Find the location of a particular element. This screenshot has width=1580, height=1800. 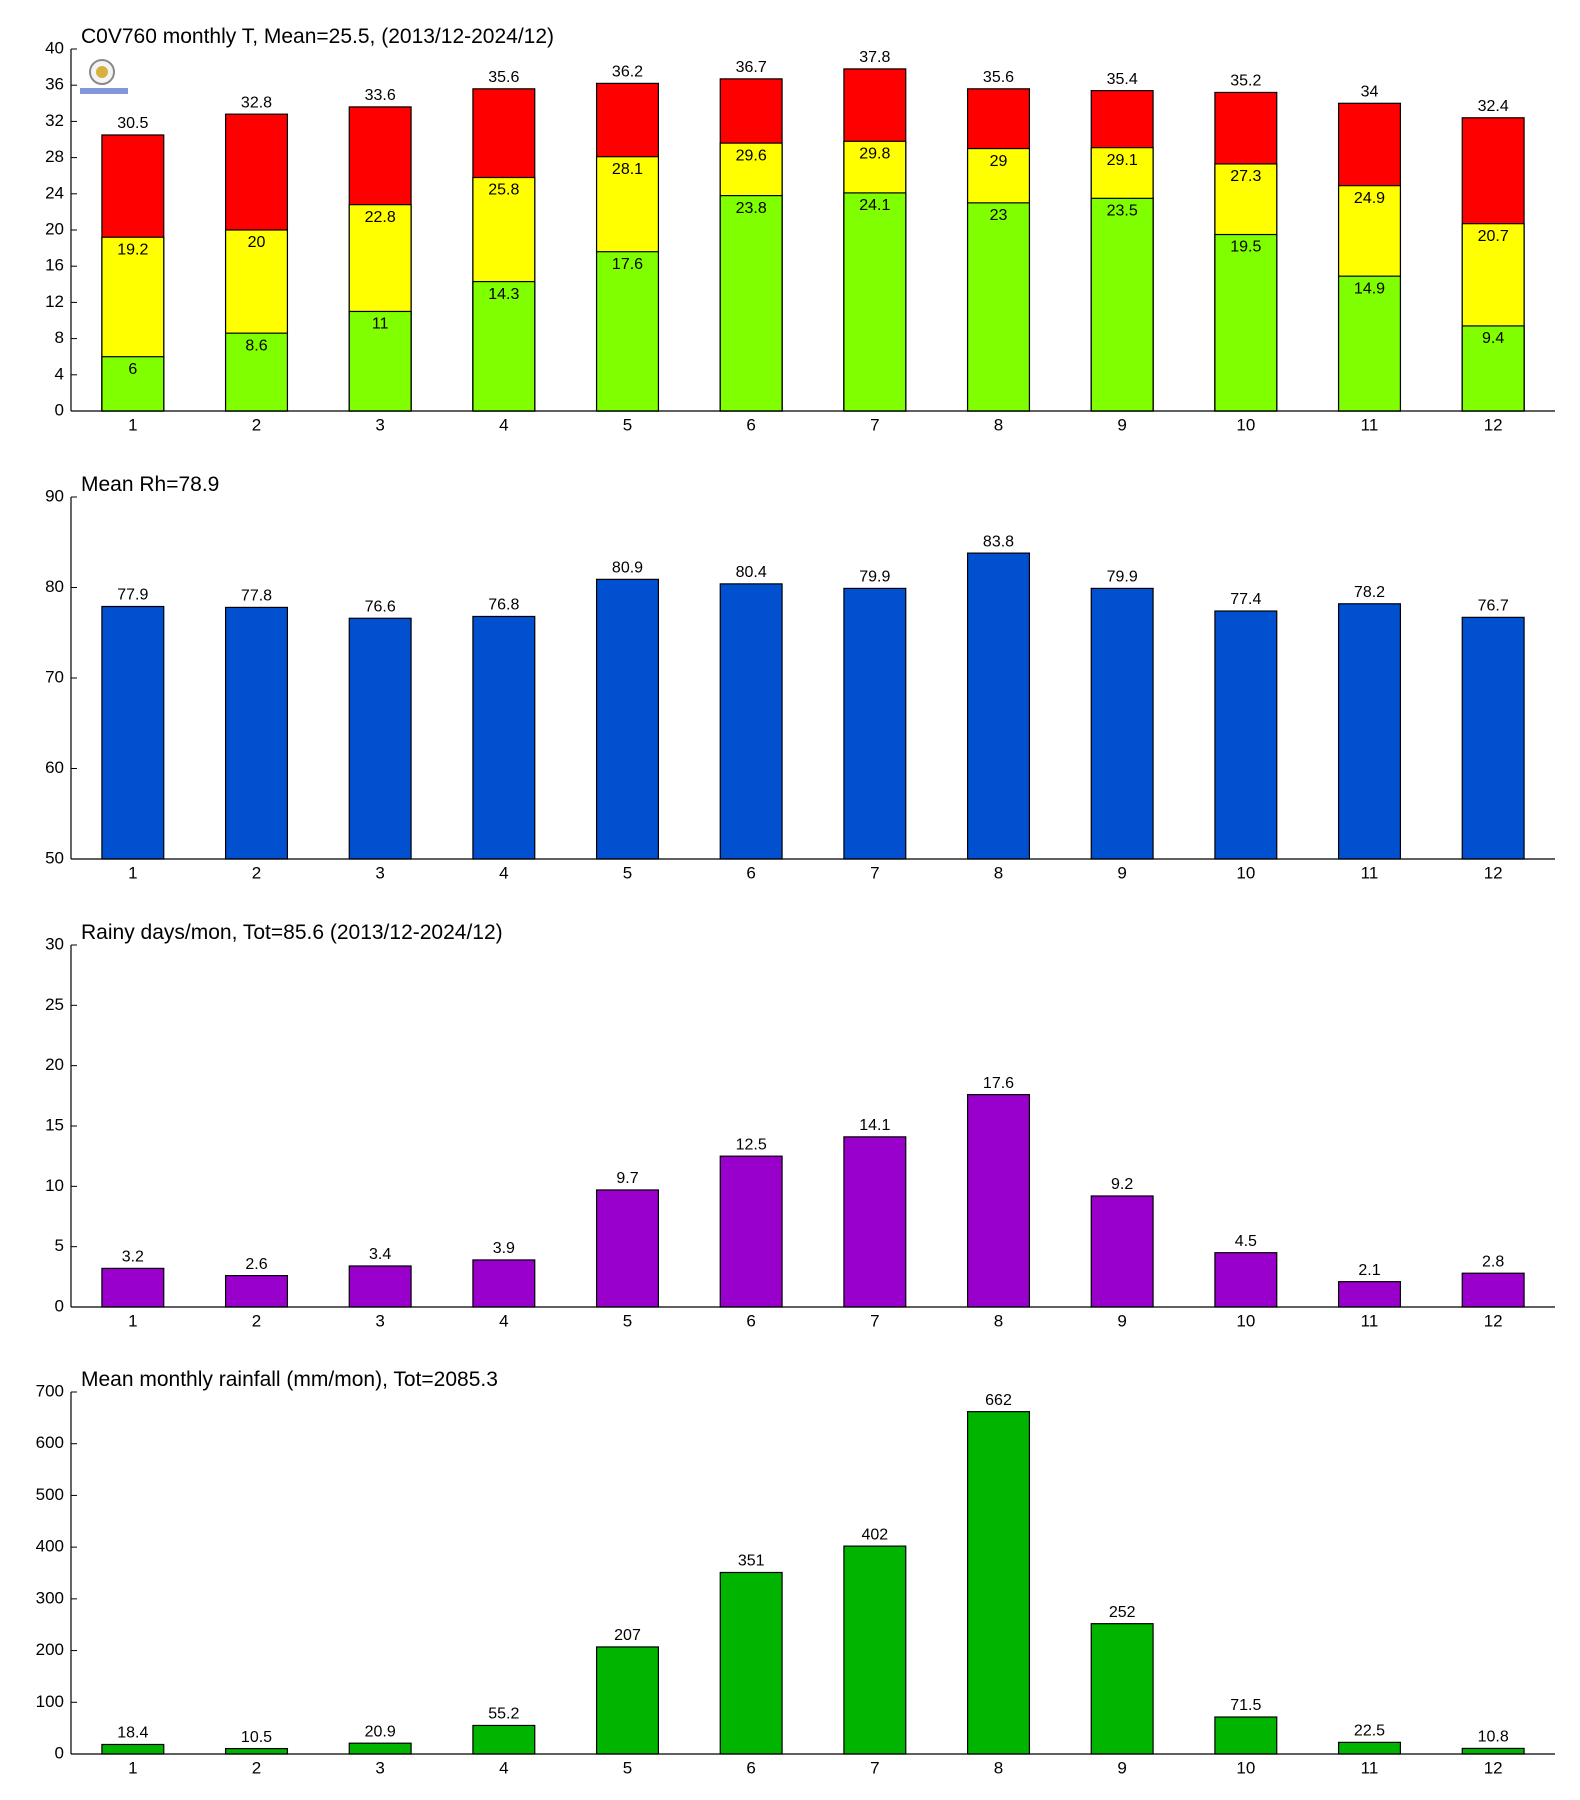

value-label: 207 is located at coordinates (627, 1635).